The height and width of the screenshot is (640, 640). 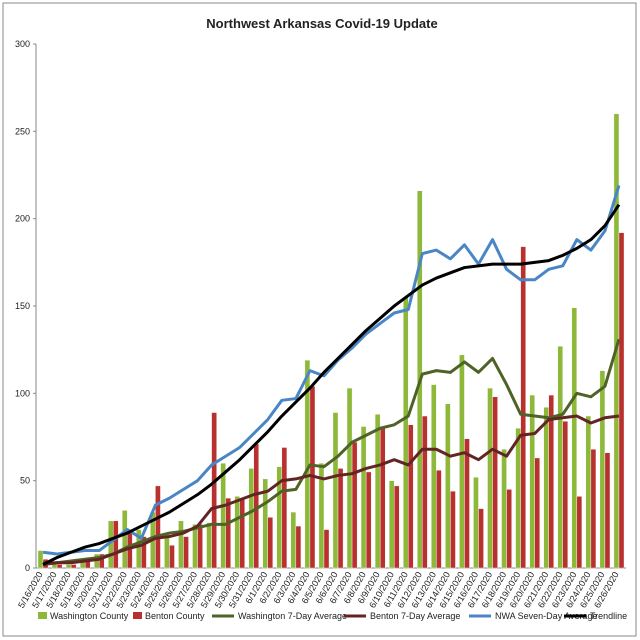 What do you see at coordinates (22, 306) in the screenshot?
I see `y-tick-label: 150` at bounding box center [22, 306].